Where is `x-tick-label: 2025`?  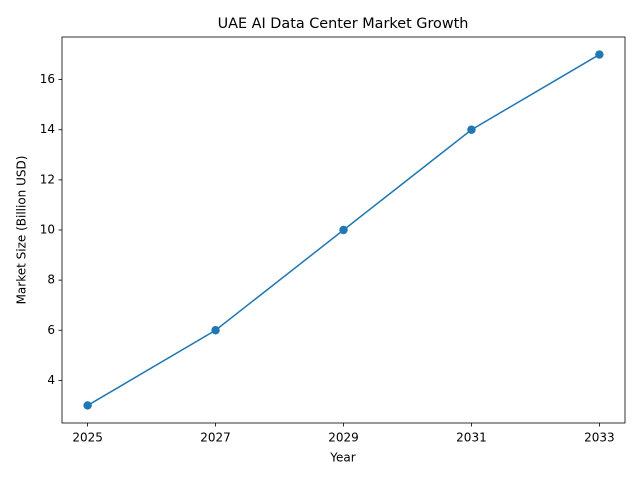 x-tick-label: 2025 is located at coordinates (87, 438).